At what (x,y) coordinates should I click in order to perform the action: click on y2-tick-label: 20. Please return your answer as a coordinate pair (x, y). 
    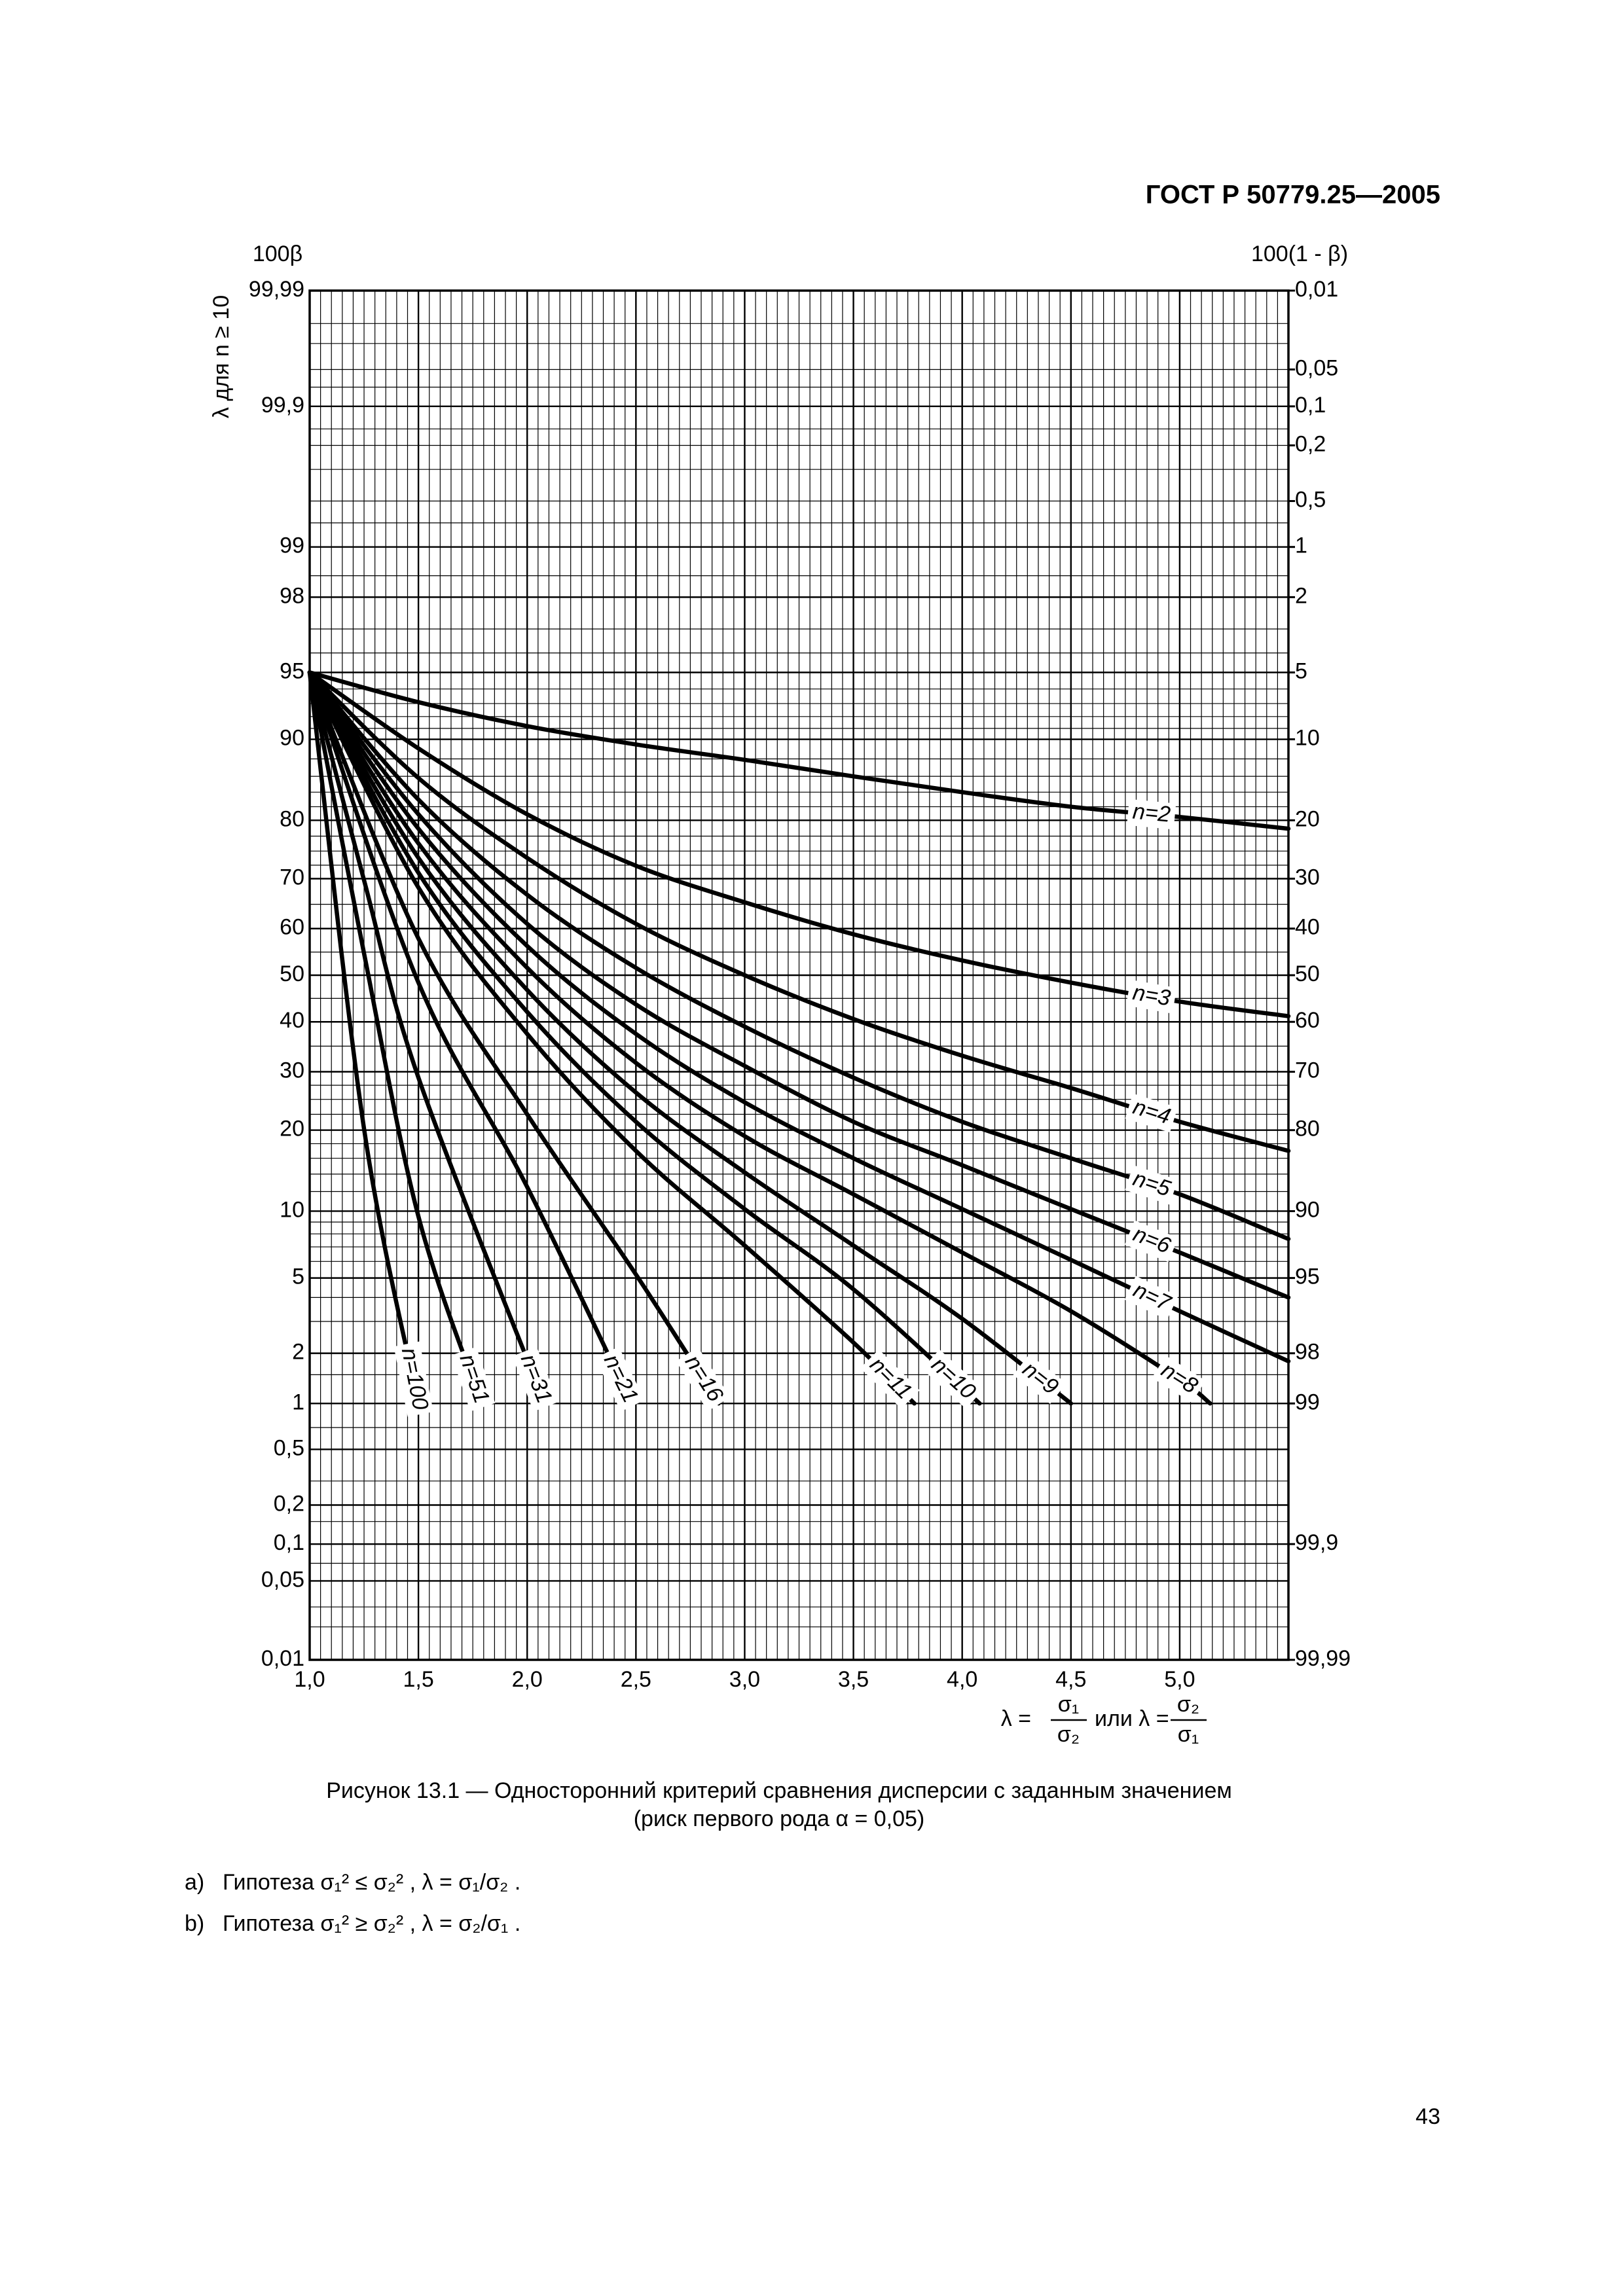
    Looking at the image, I should click on (1307, 819).